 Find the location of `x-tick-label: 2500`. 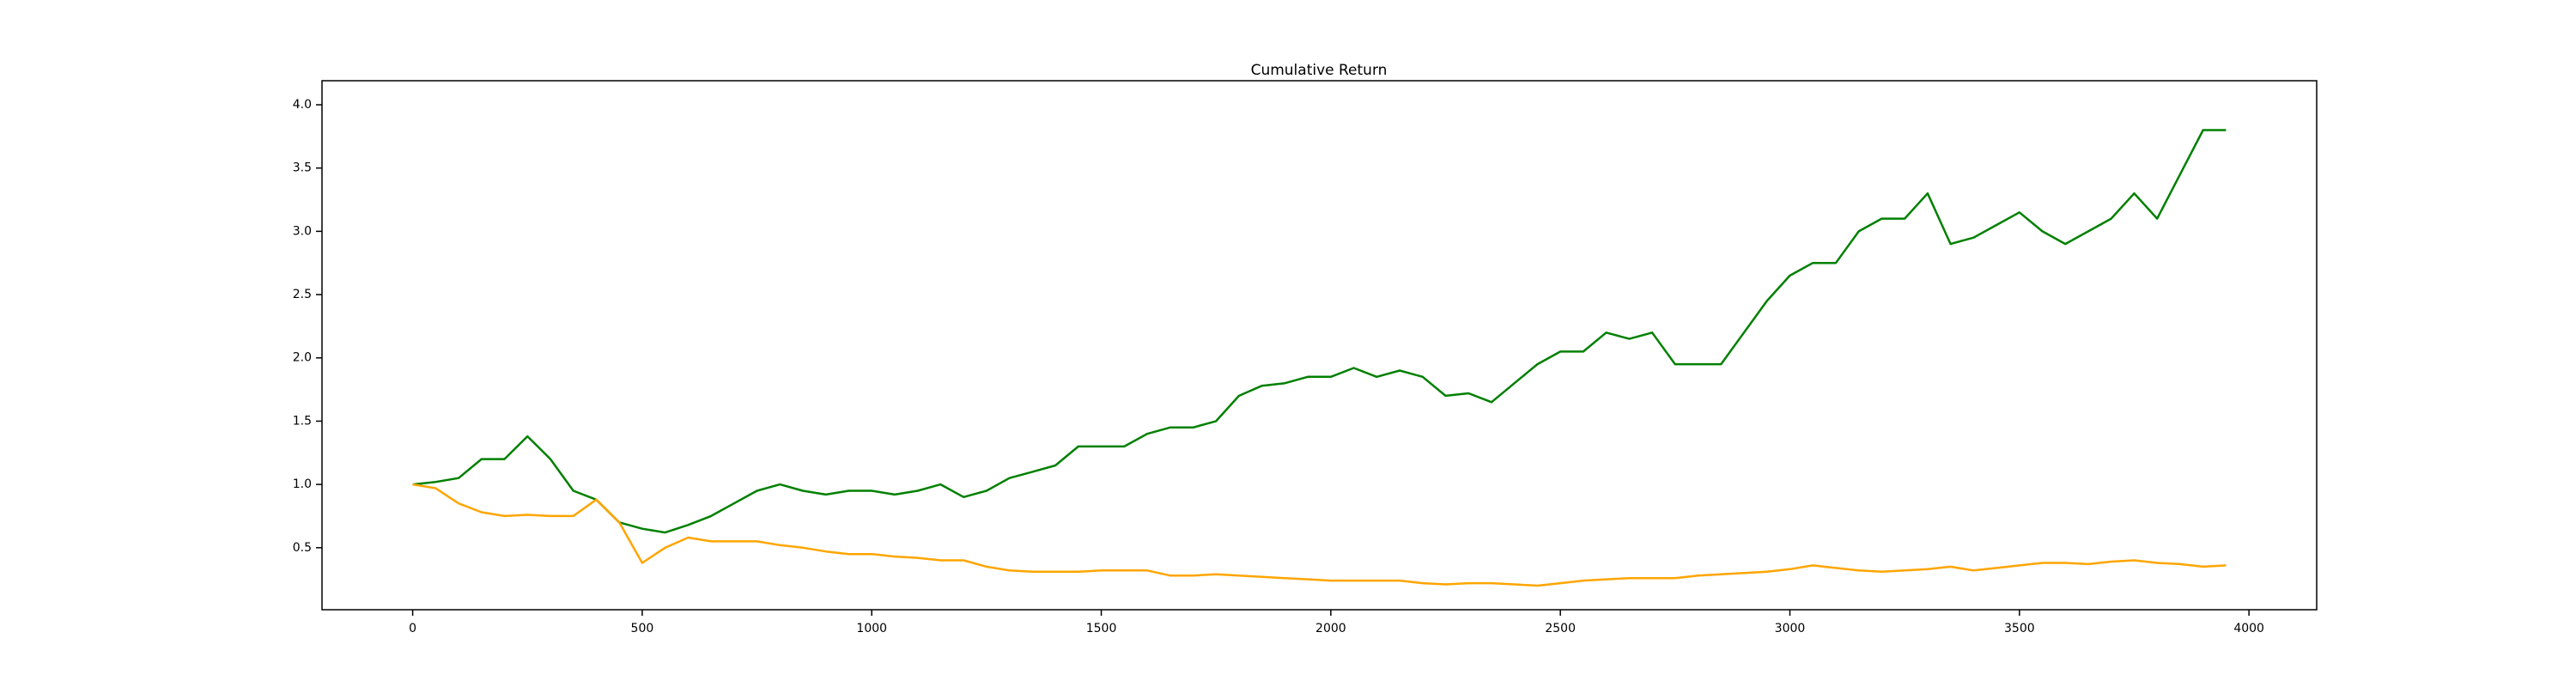

x-tick-label: 2500 is located at coordinates (1561, 628).